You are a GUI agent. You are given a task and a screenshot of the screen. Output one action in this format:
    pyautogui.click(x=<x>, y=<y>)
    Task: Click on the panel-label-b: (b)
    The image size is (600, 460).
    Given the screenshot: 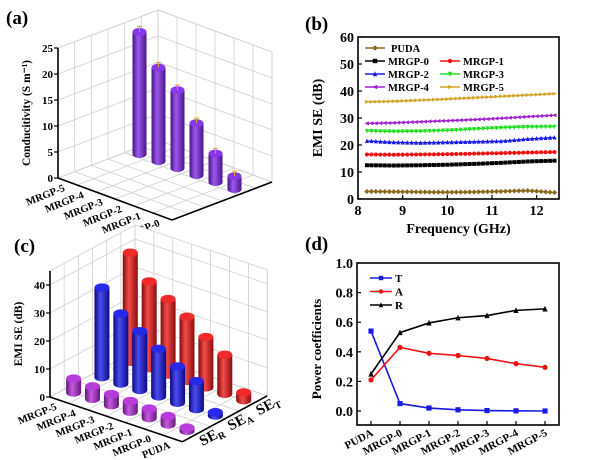 What is the action you would take?
    pyautogui.click(x=316, y=24)
    